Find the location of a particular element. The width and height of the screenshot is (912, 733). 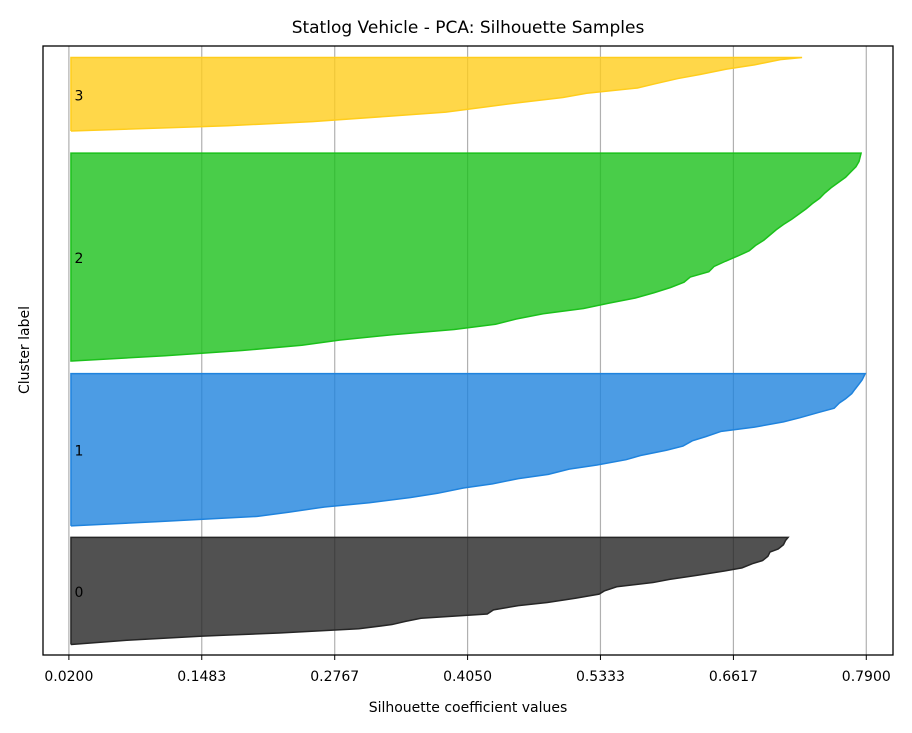

x-tick-label: 0.2767 is located at coordinates (334, 677).